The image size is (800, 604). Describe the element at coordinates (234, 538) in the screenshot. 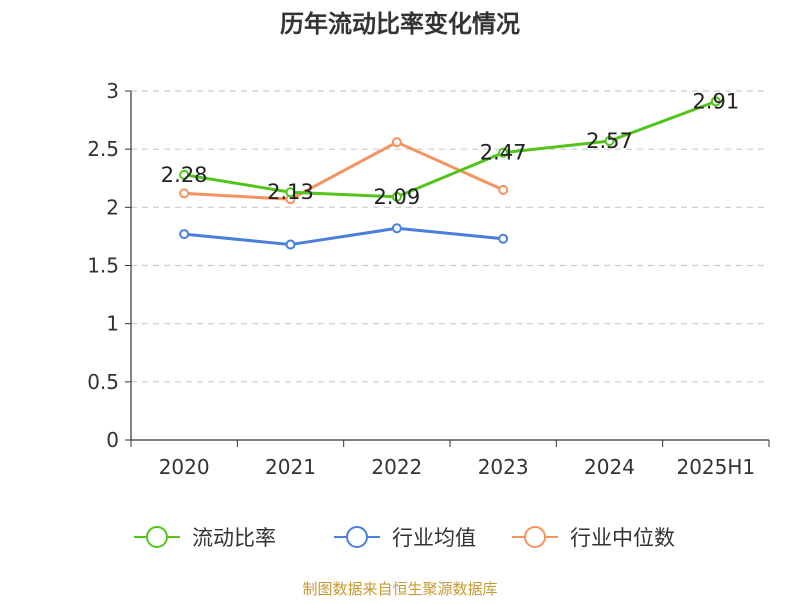

I see `legend-label: 流动比率` at that location.